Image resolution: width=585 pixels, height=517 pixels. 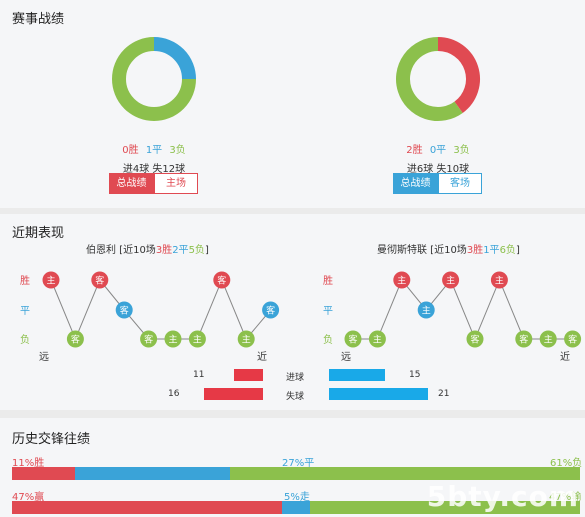 I want to click on away-donut-slice-win, so click(x=458, y=75).